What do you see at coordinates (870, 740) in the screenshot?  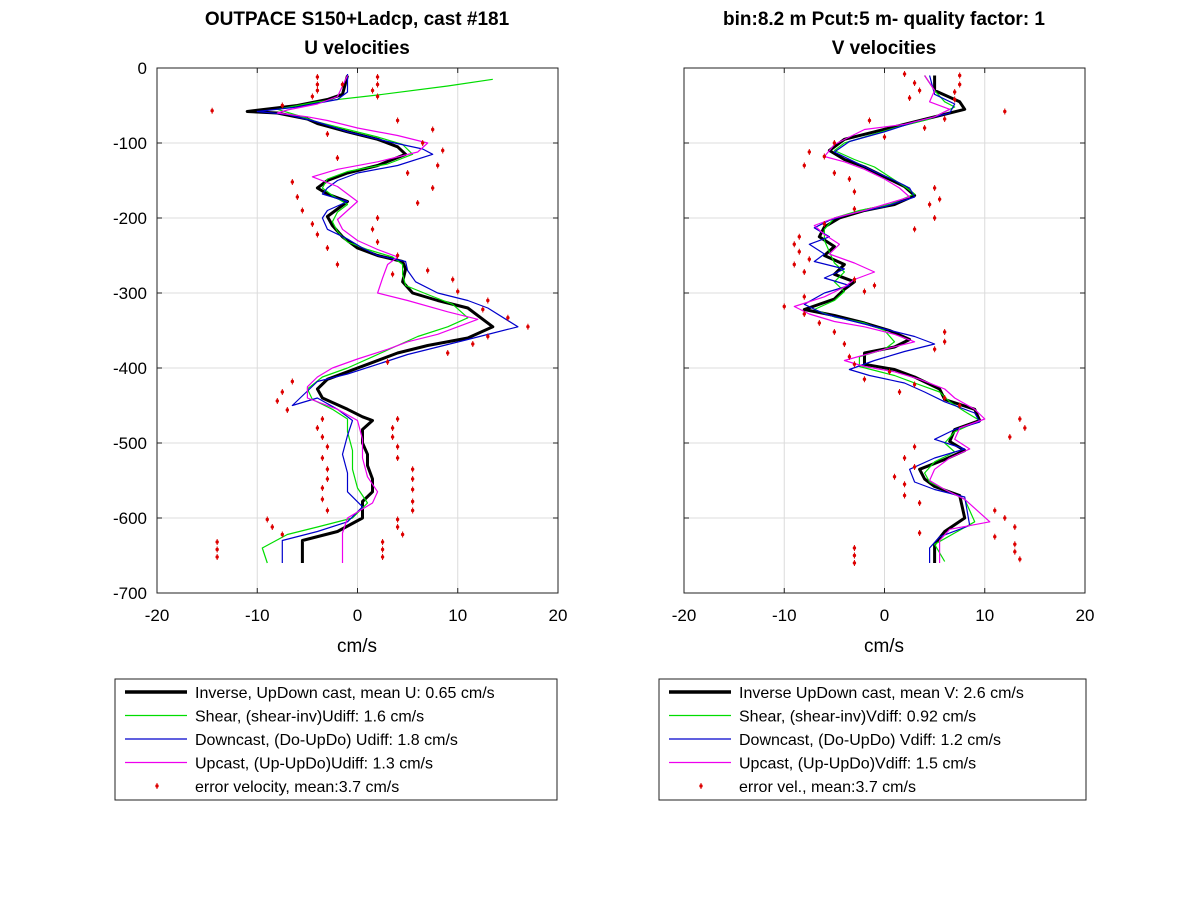 I see `v-legend-2-label: Downcast, (Do-UpDo) Vdiff: 1.2 cm/s` at bounding box center [870, 740].